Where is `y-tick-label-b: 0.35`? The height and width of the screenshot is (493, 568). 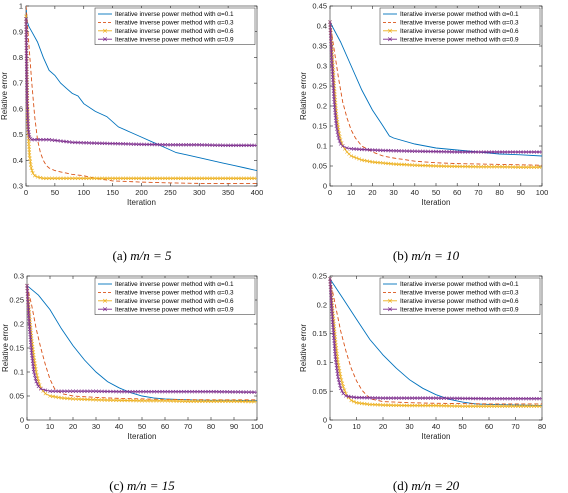
y-tick-label-b: 0.35 is located at coordinates (319, 46).